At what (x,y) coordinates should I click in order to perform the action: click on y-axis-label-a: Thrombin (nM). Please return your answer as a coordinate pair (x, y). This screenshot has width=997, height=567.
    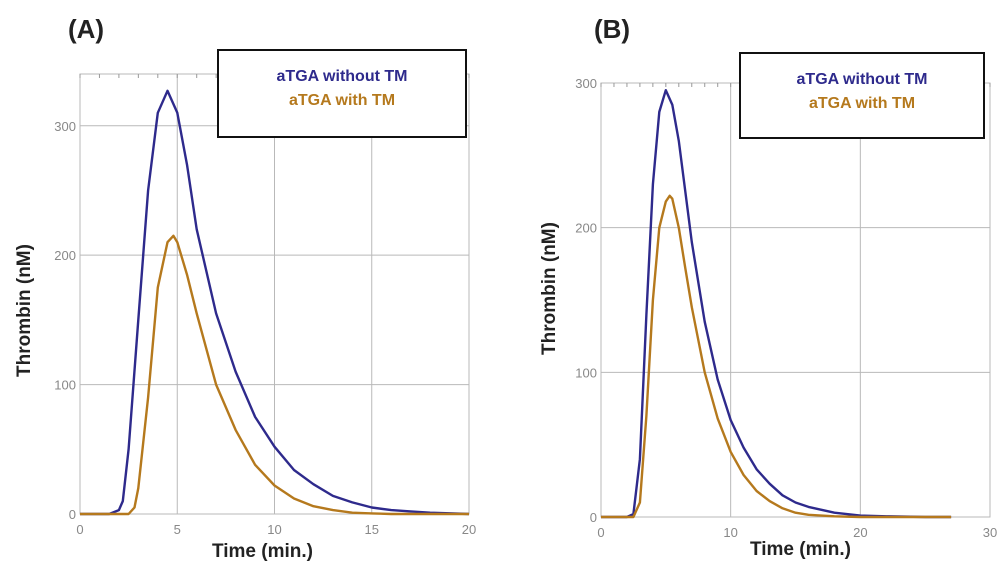
    Looking at the image, I should click on (24, 310).